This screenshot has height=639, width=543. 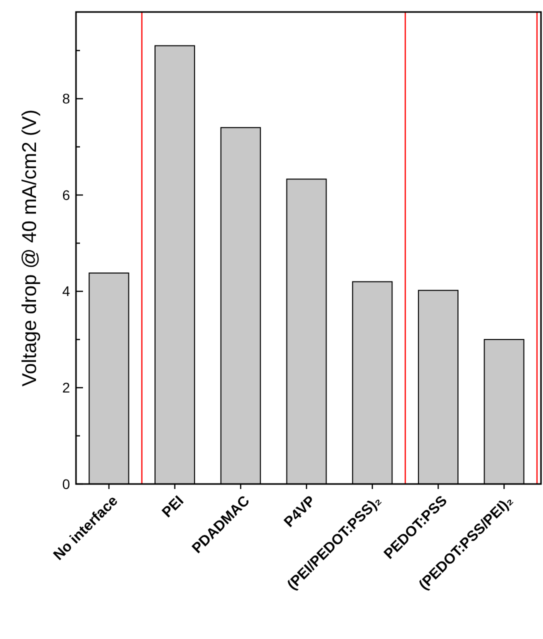 What do you see at coordinates (30, 248) in the screenshot?
I see `y-axis-title: Voltage drop @ 40 mA/cm2 (V)` at bounding box center [30, 248].